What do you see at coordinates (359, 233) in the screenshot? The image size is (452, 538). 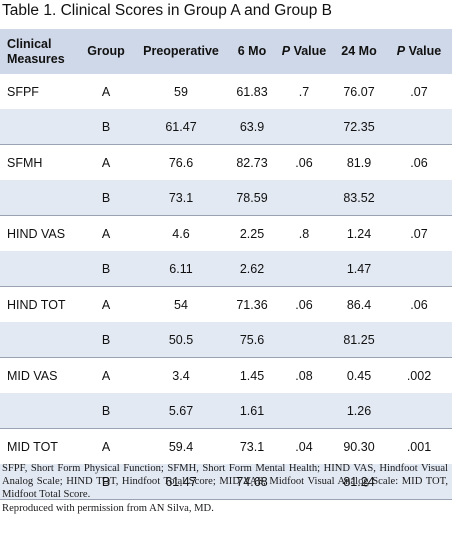 I see `cell-24-mo: 1.24` at bounding box center [359, 233].